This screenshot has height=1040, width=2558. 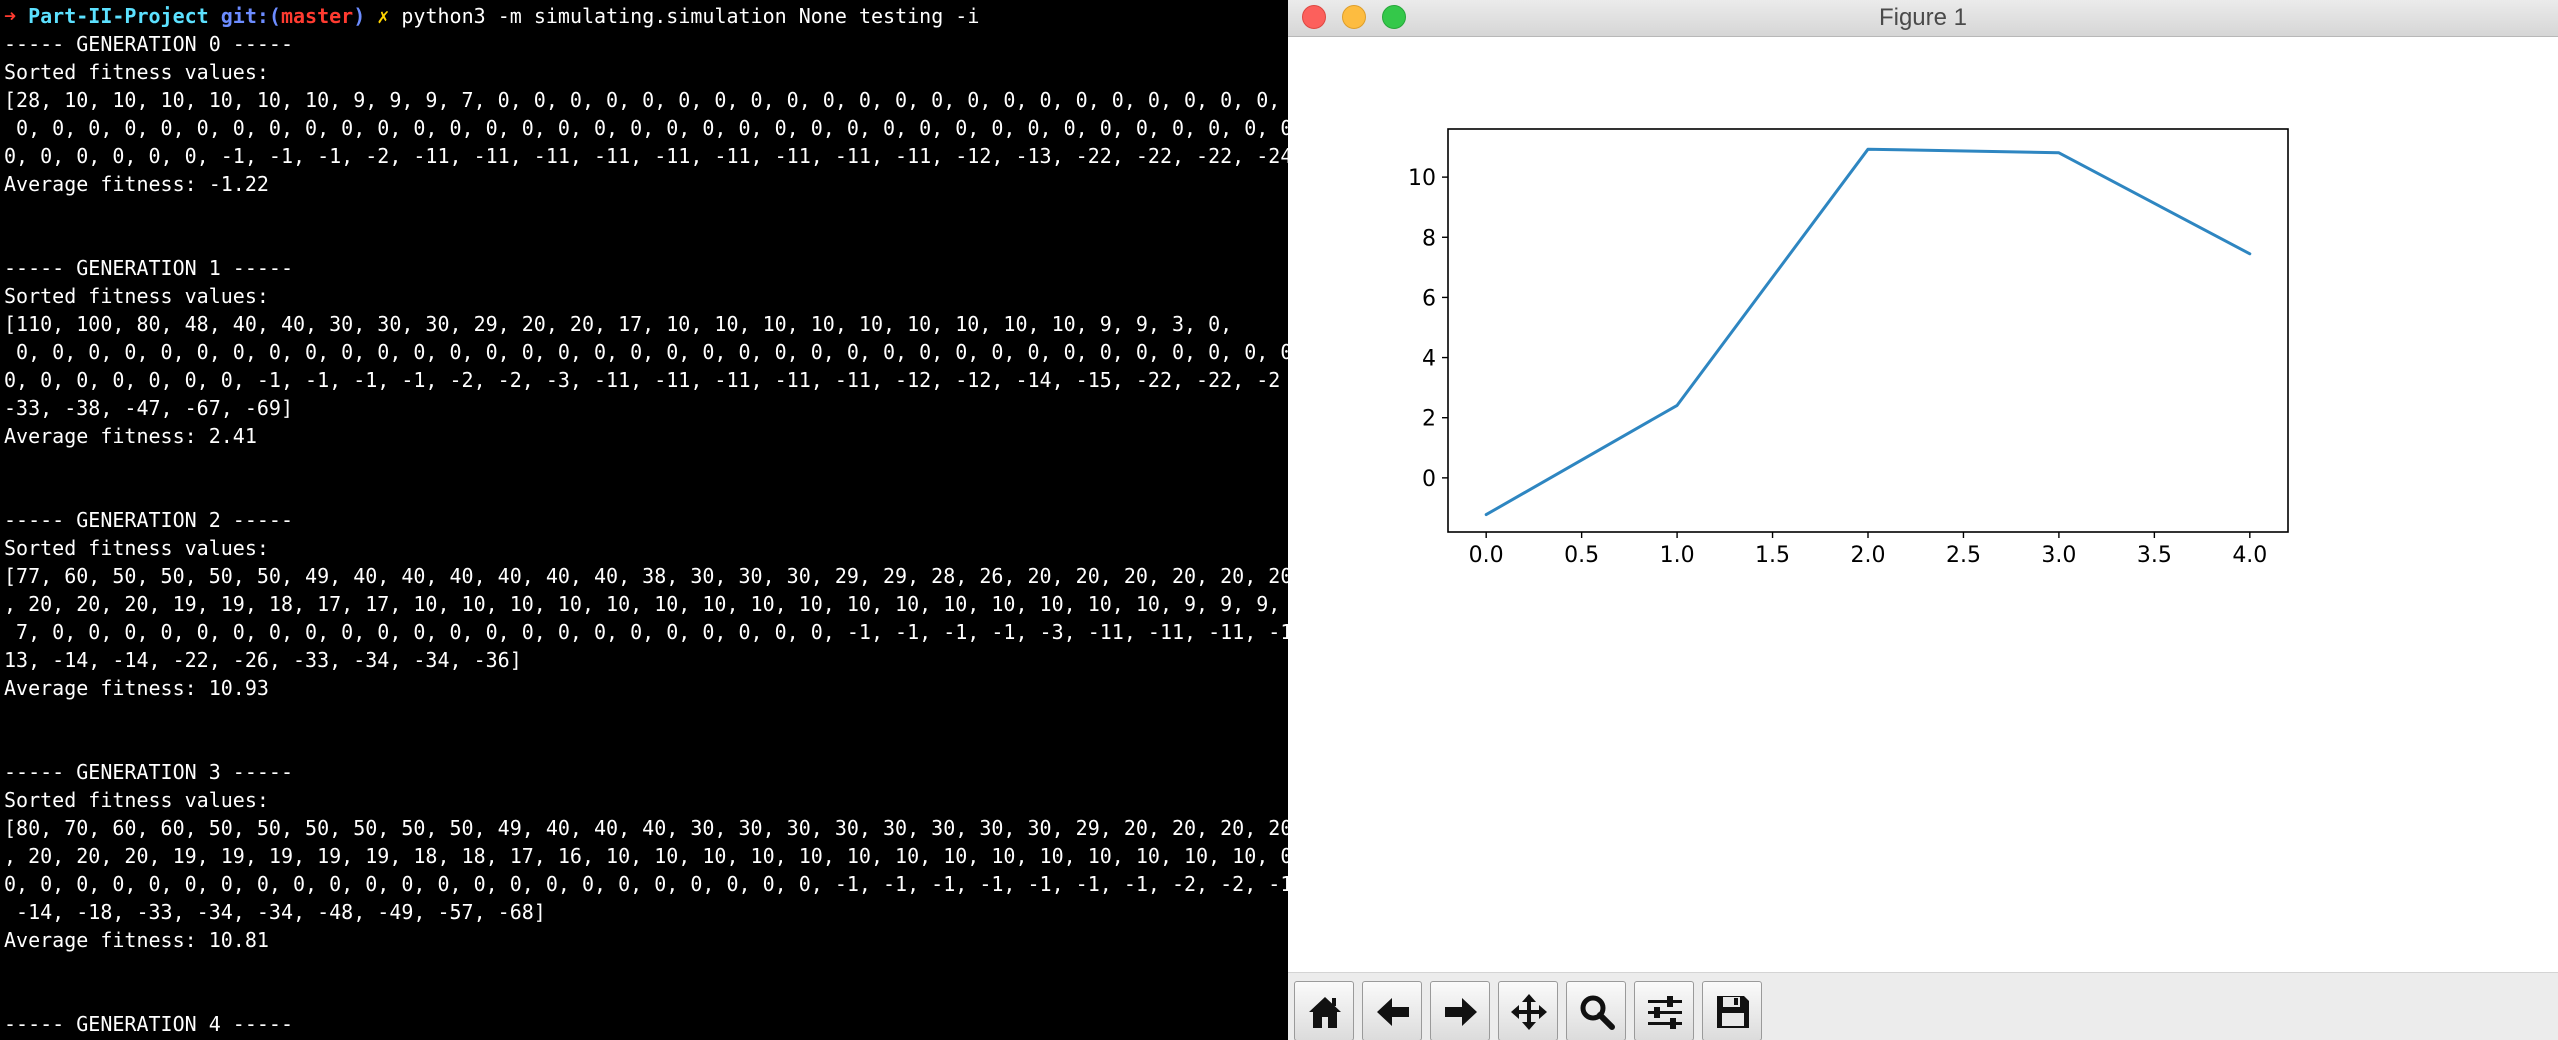 I want to click on prompt-dirty-marker: ✗, so click(x=383, y=16).